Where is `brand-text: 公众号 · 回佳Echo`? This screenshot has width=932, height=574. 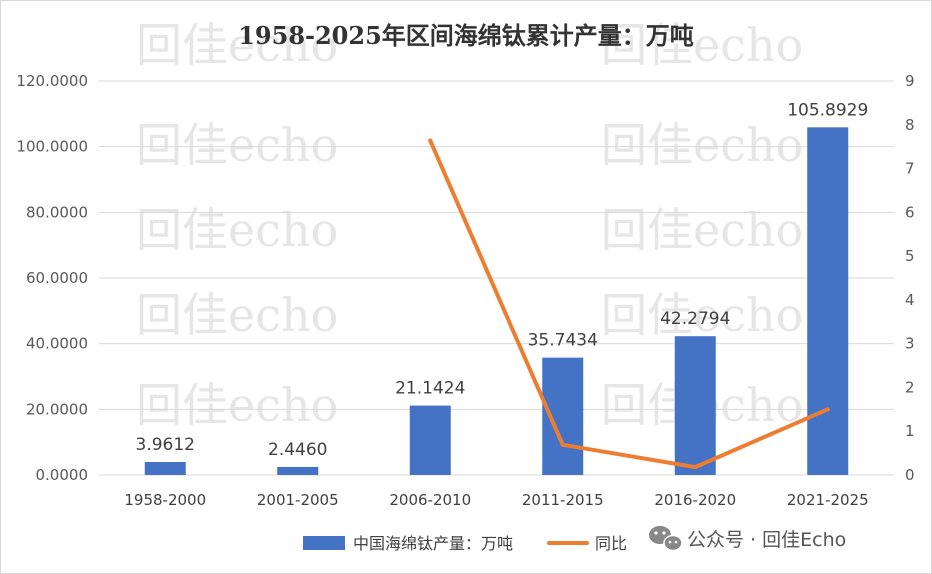
brand-text: 公众号 · 回佳Echo is located at coordinates (766, 540).